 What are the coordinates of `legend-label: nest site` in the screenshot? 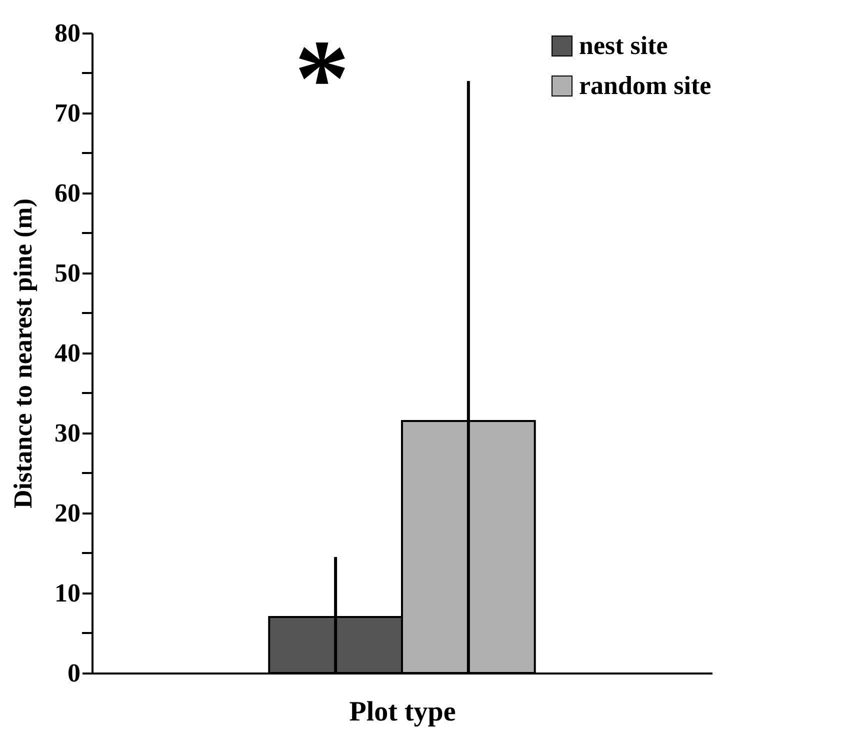 It's located at (623, 45).